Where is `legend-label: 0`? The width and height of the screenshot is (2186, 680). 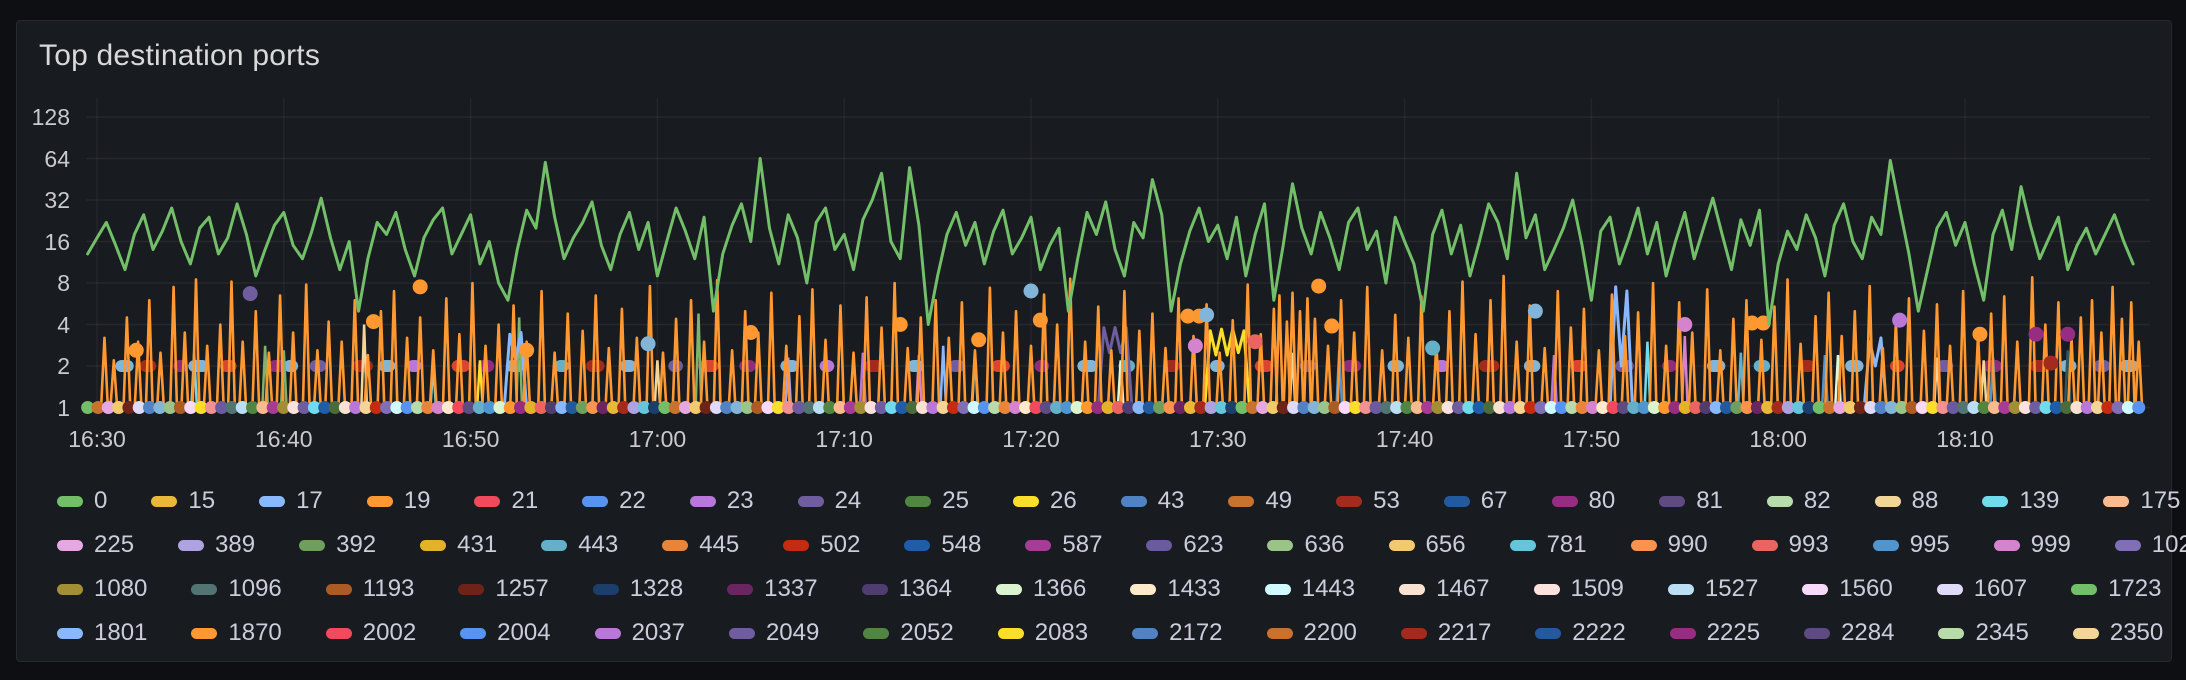
legend-label: 0 is located at coordinates (101, 500).